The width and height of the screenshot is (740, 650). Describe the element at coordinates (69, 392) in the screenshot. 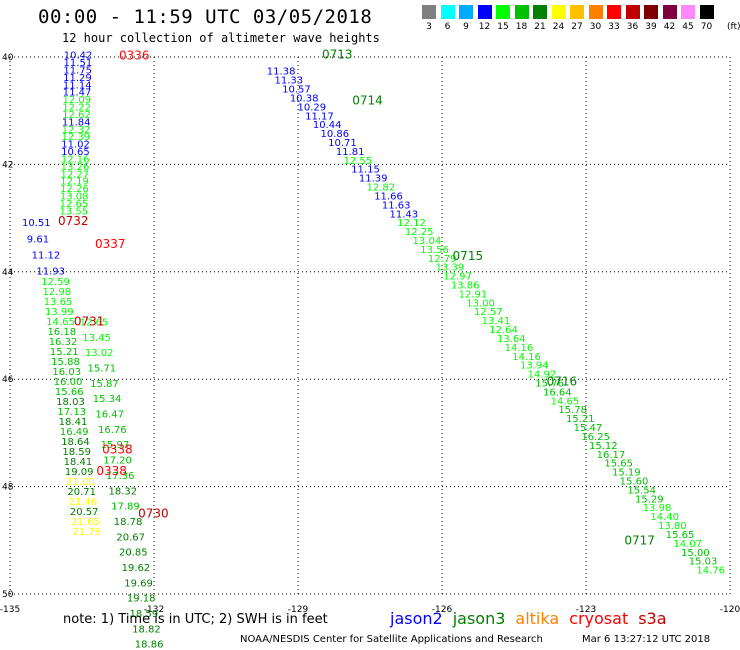

I see `wave-height-value: 15.66` at that location.